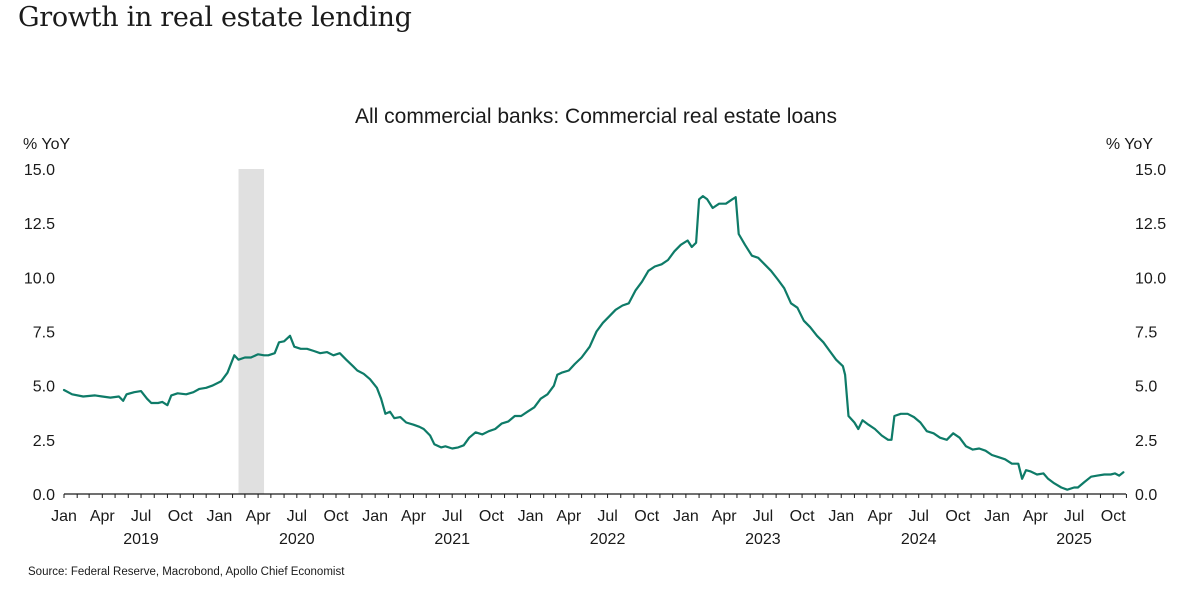  What do you see at coordinates (1074, 539) in the screenshot?
I see `x-year-label: 2025` at bounding box center [1074, 539].